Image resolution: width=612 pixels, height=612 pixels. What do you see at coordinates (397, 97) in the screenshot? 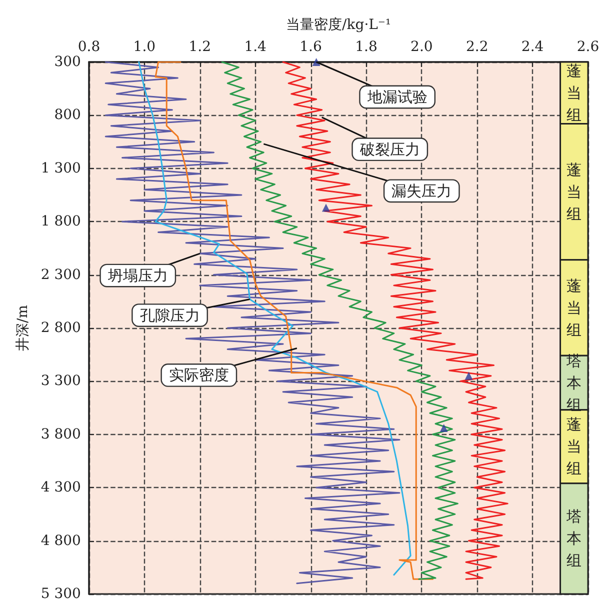
I see `annotation: 地漏试验` at bounding box center [397, 97].